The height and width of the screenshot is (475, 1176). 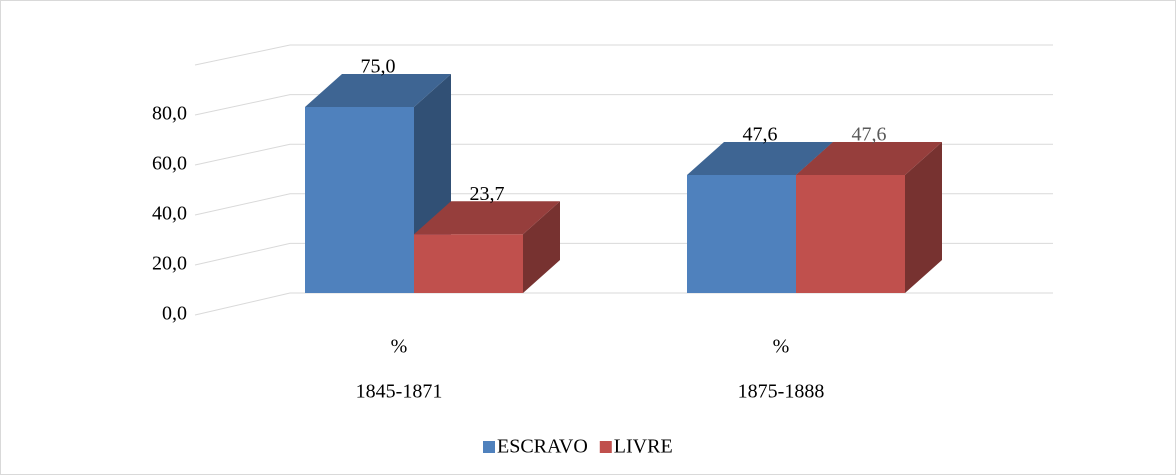 I want to click on y-tick-label: 0,0, so click(x=174, y=314).